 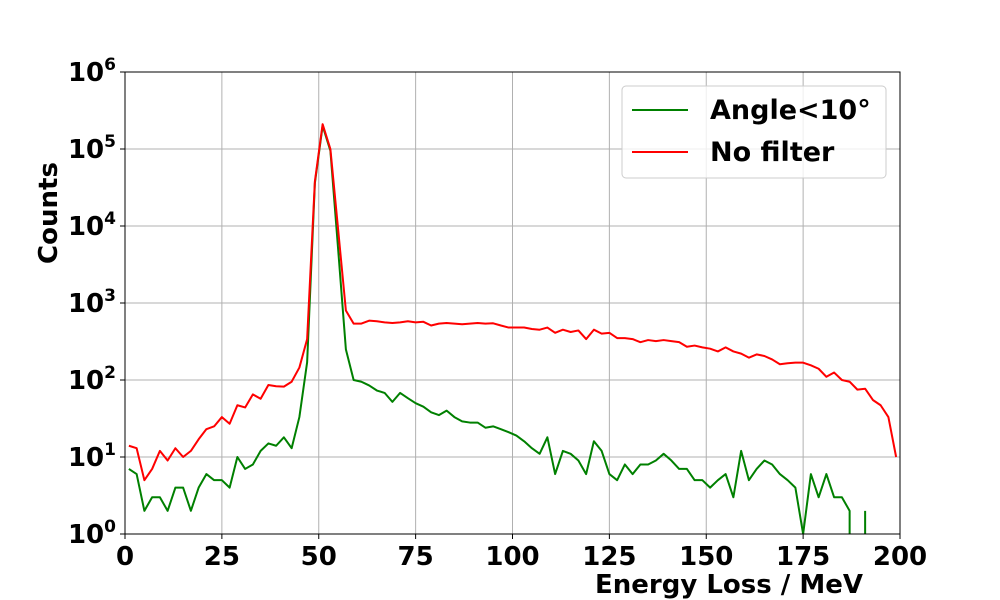 What do you see at coordinates (92, 148) in the screenshot?
I see `y-tick-label: 10⁵` at bounding box center [92, 148].